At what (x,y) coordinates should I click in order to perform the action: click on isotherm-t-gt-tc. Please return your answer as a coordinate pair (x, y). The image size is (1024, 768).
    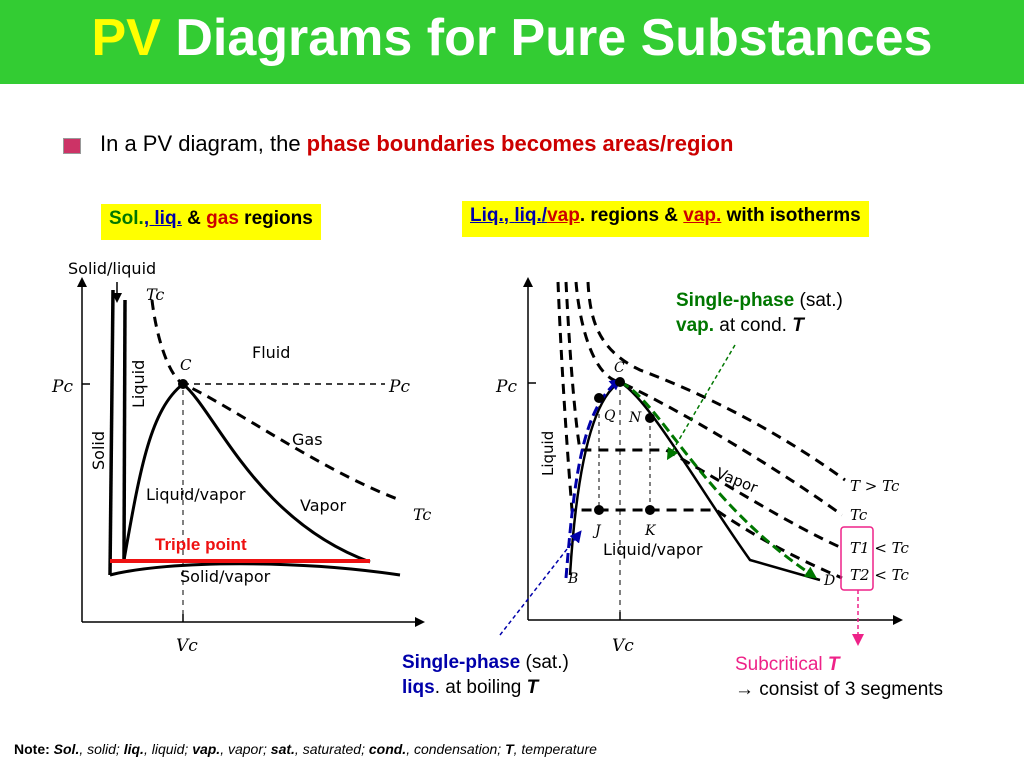
    Looking at the image, I should click on (716, 381).